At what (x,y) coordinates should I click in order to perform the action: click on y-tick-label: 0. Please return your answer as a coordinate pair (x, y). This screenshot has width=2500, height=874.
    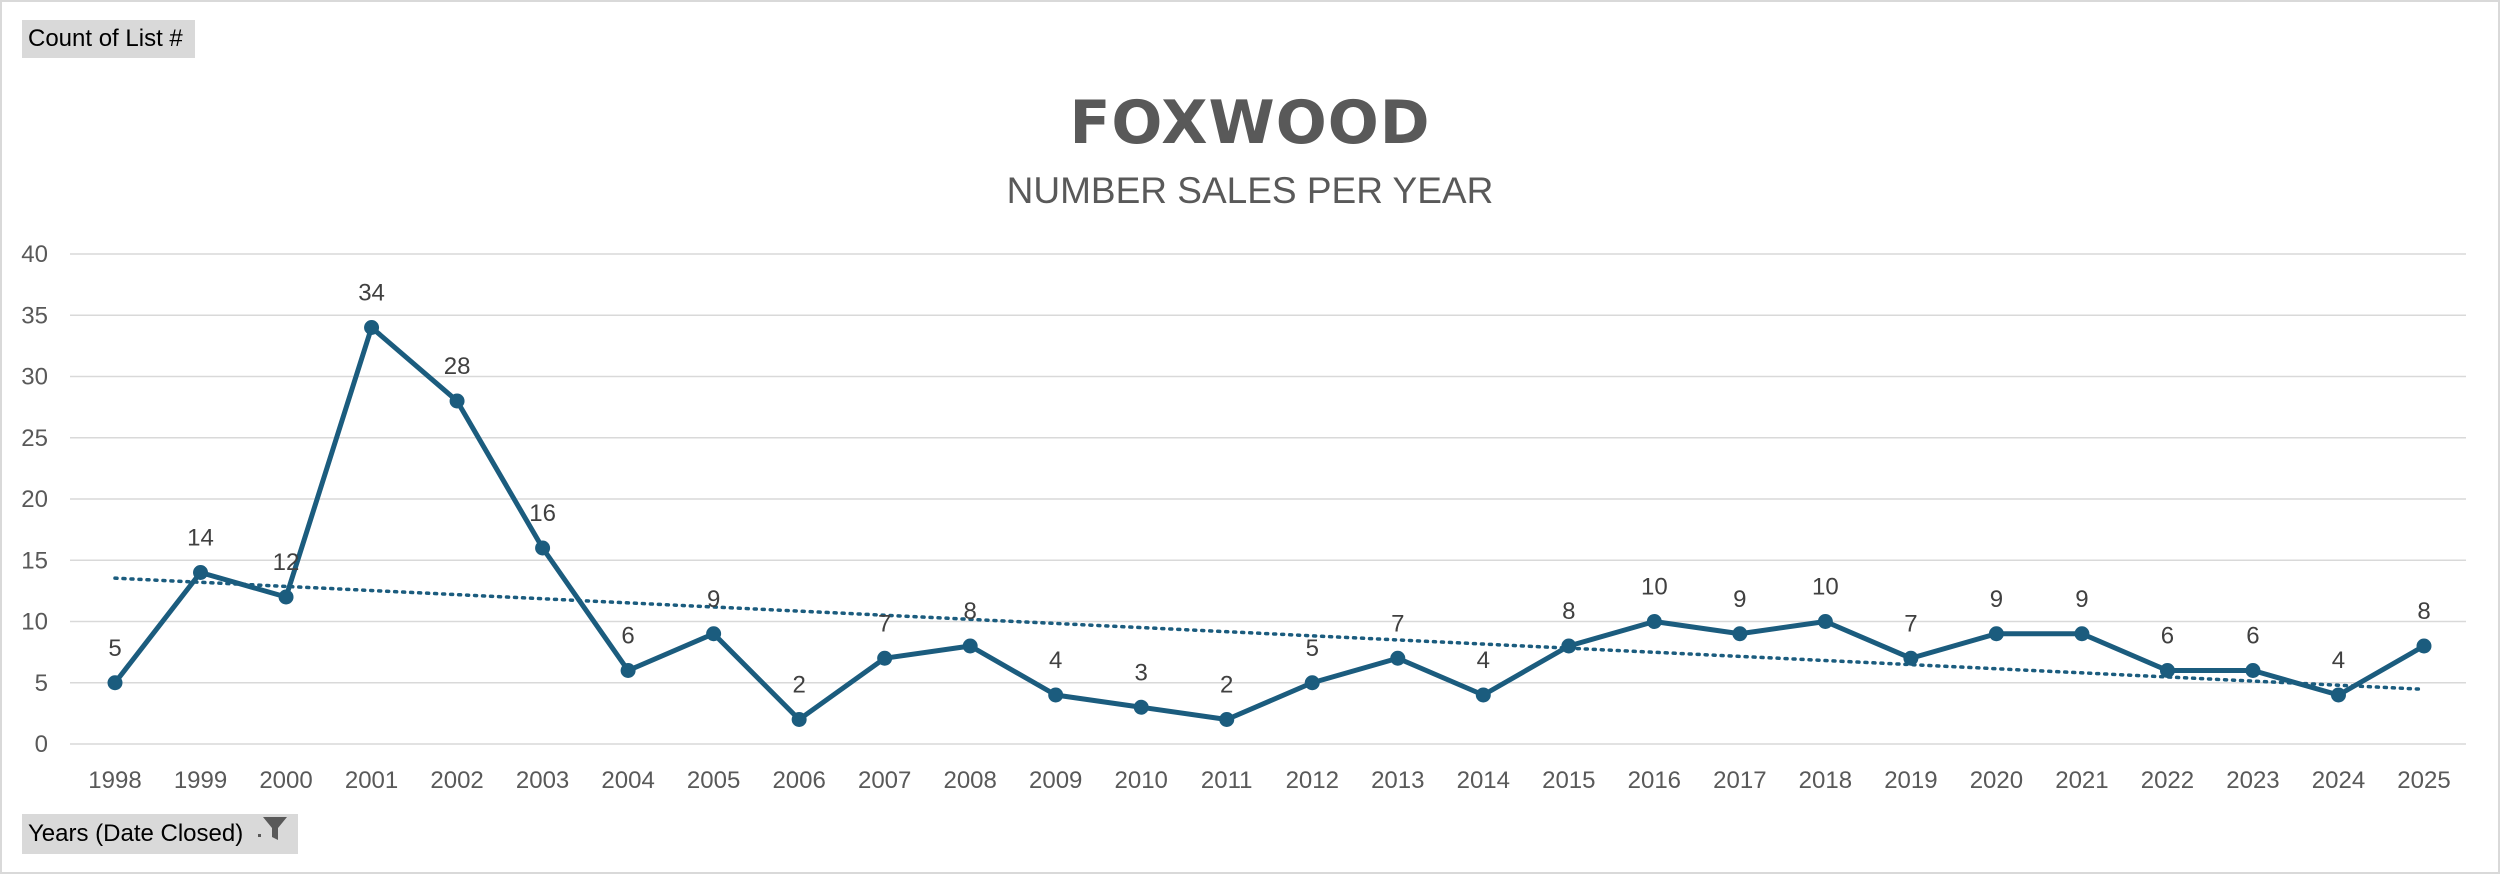
    Looking at the image, I should click on (41, 744).